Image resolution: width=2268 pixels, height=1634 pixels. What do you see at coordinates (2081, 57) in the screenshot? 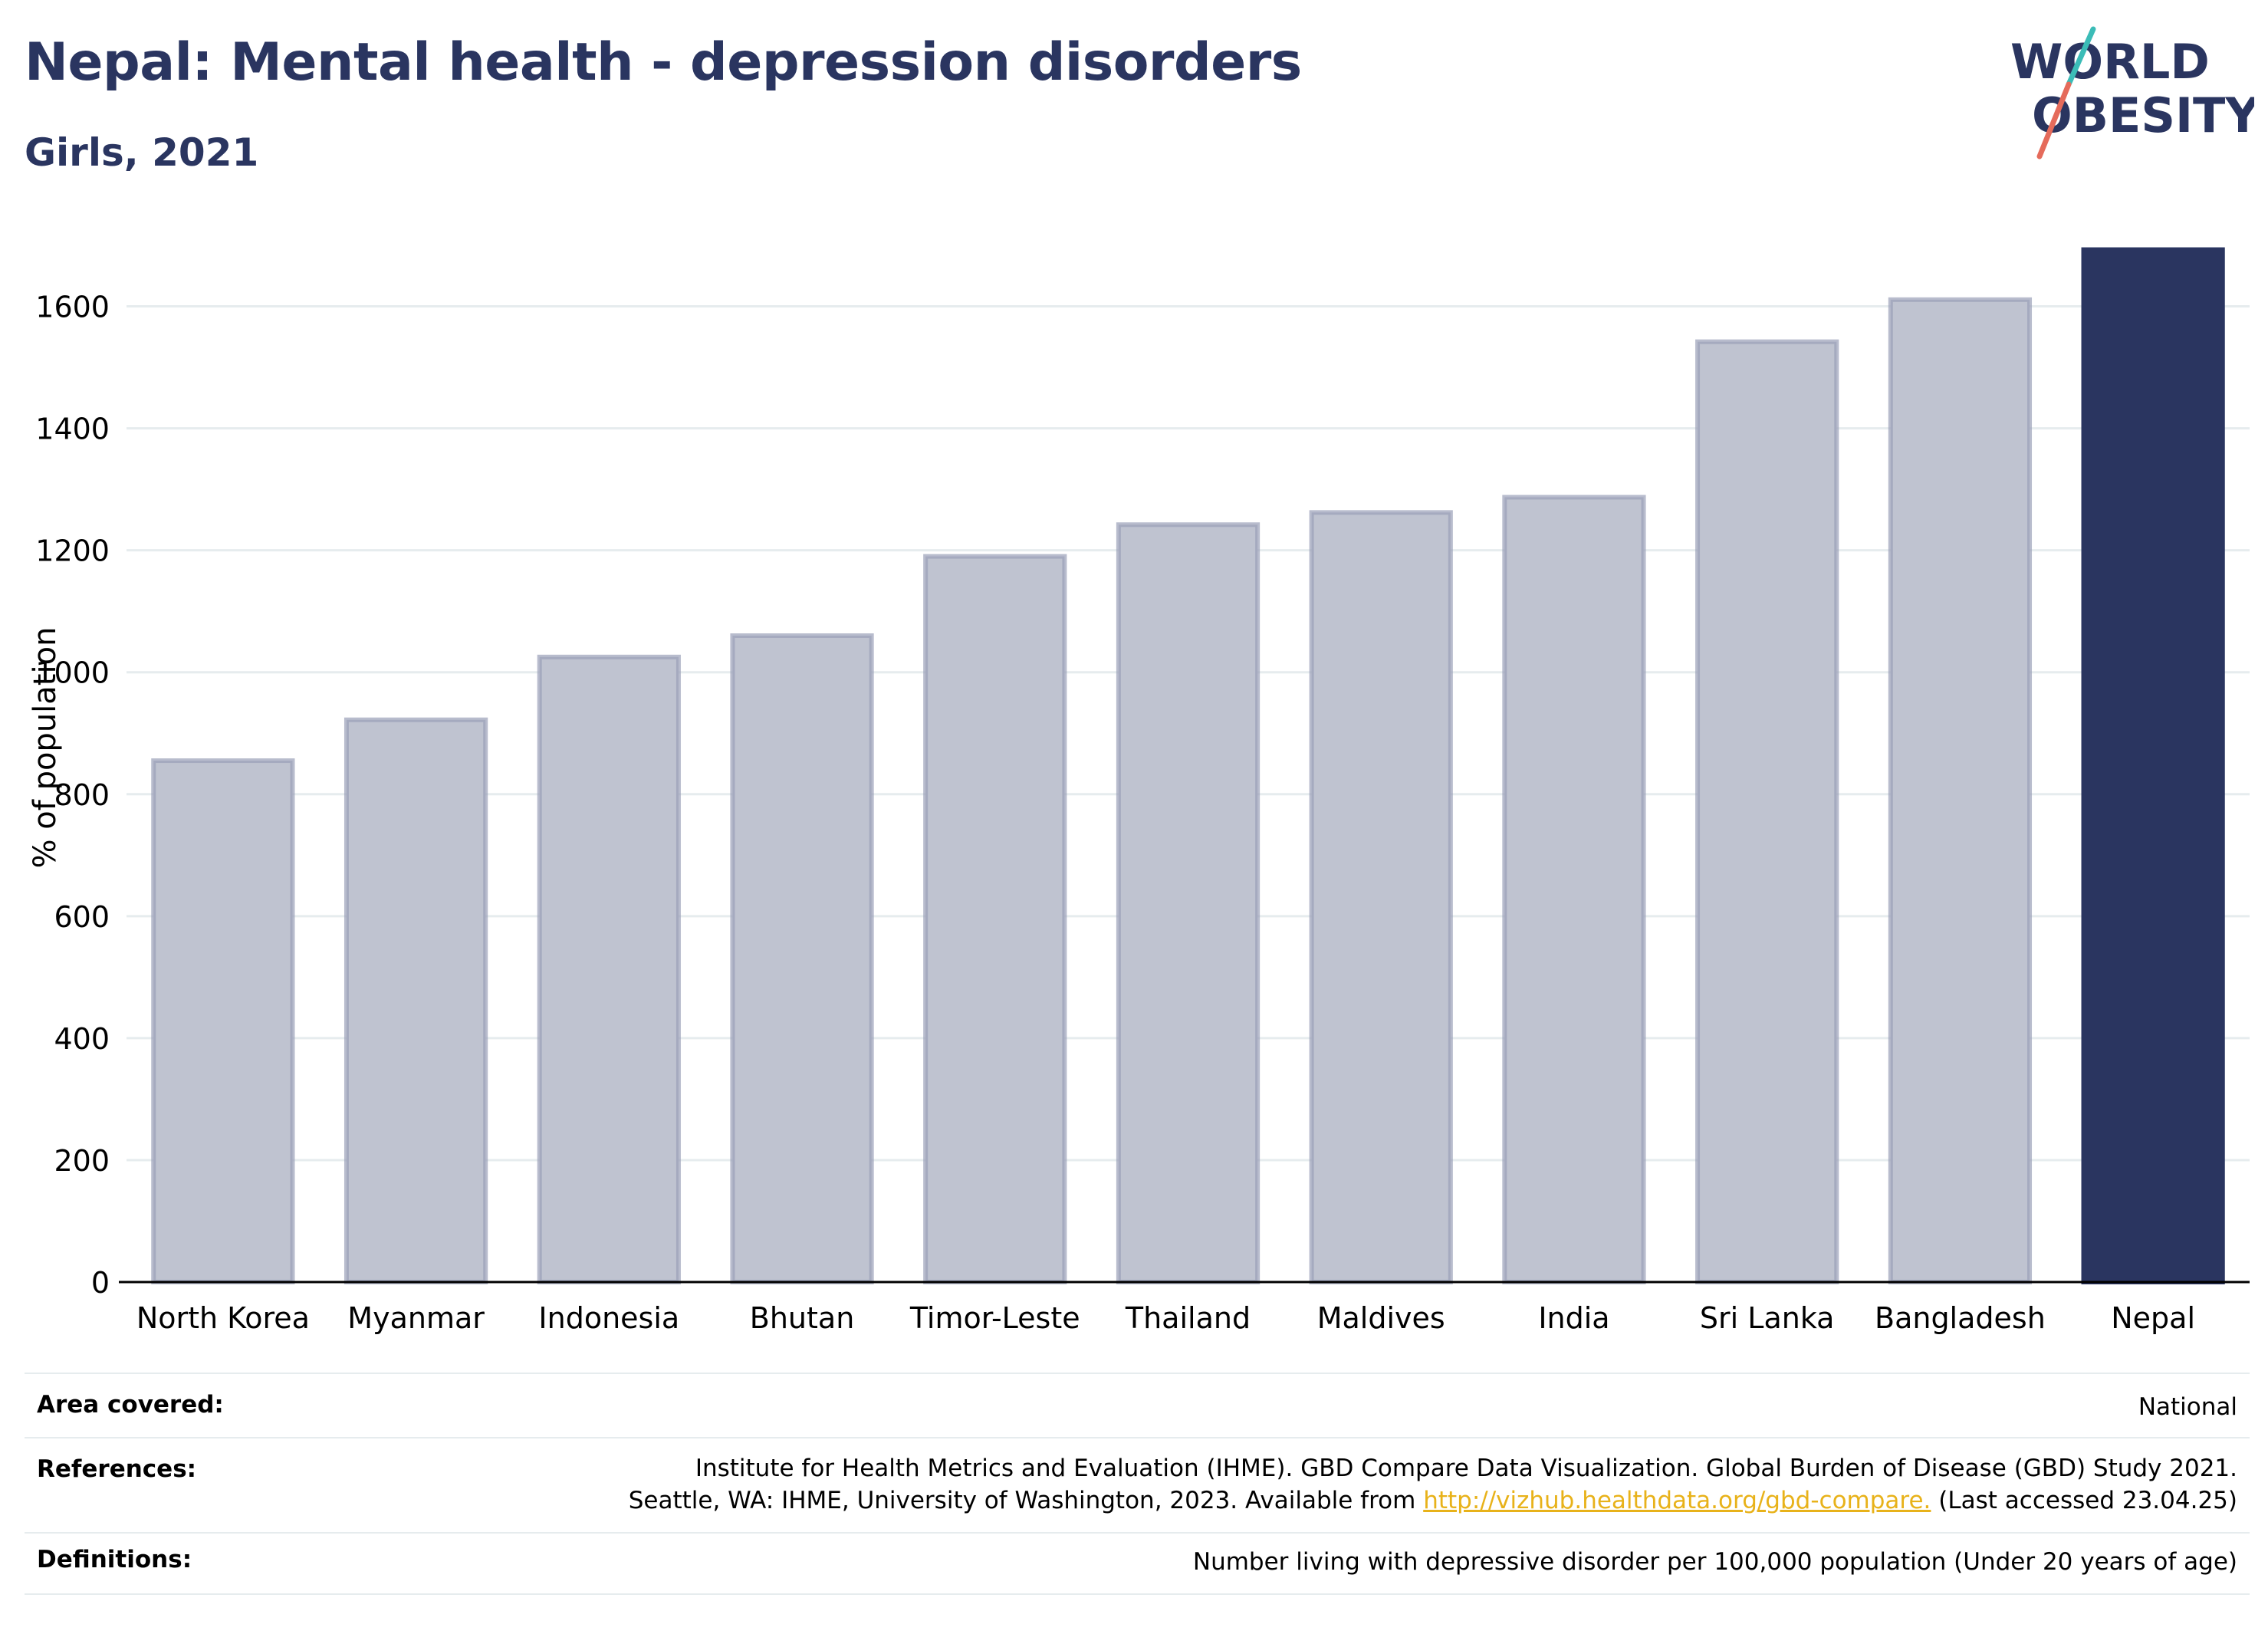
I see `logo-slash-top` at bounding box center [2081, 57].